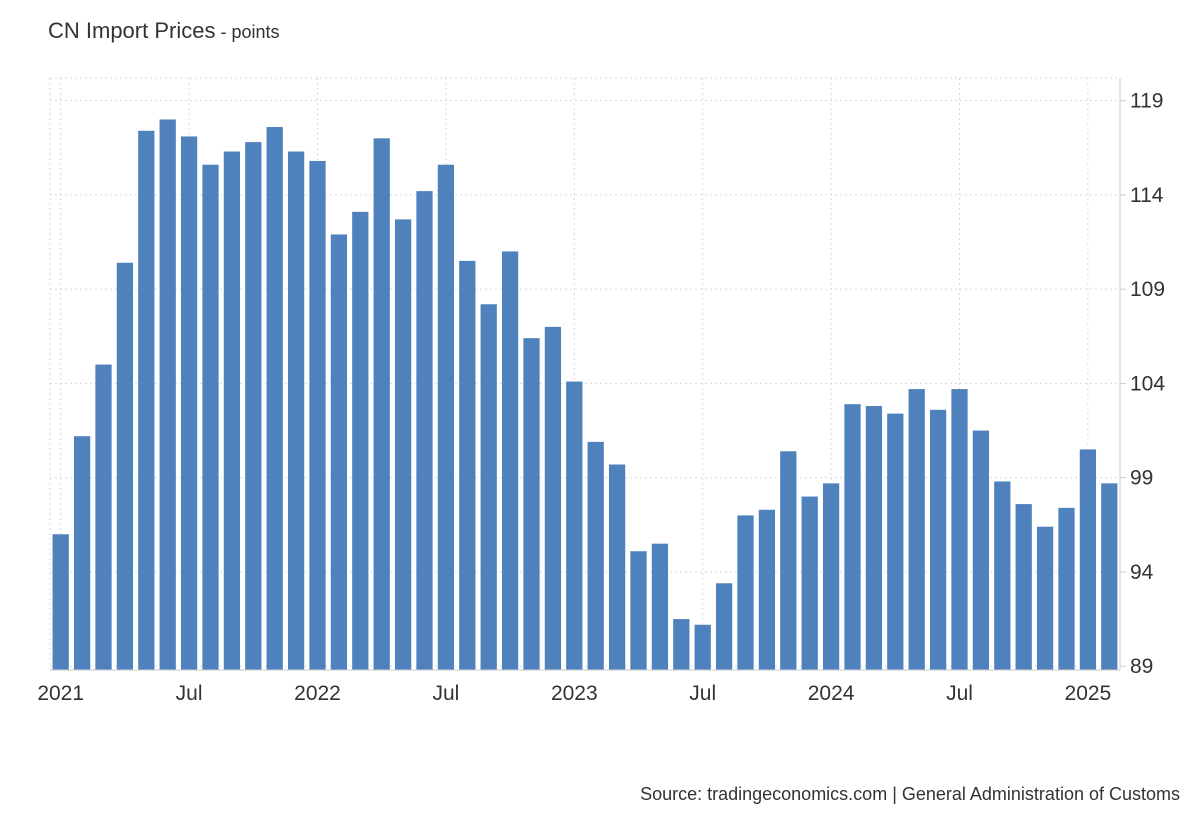 This screenshot has width=1200, height=820. Describe the element at coordinates (1141, 478) in the screenshot. I see `y-tick-label: 99` at that location.